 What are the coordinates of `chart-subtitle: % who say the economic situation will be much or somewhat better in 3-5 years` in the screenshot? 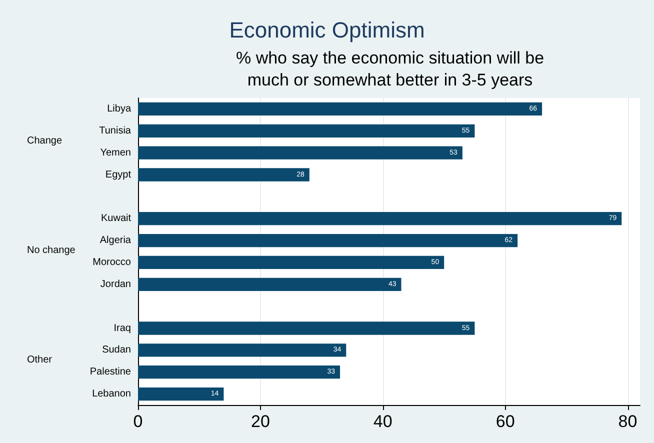 It's located at (390, 69).